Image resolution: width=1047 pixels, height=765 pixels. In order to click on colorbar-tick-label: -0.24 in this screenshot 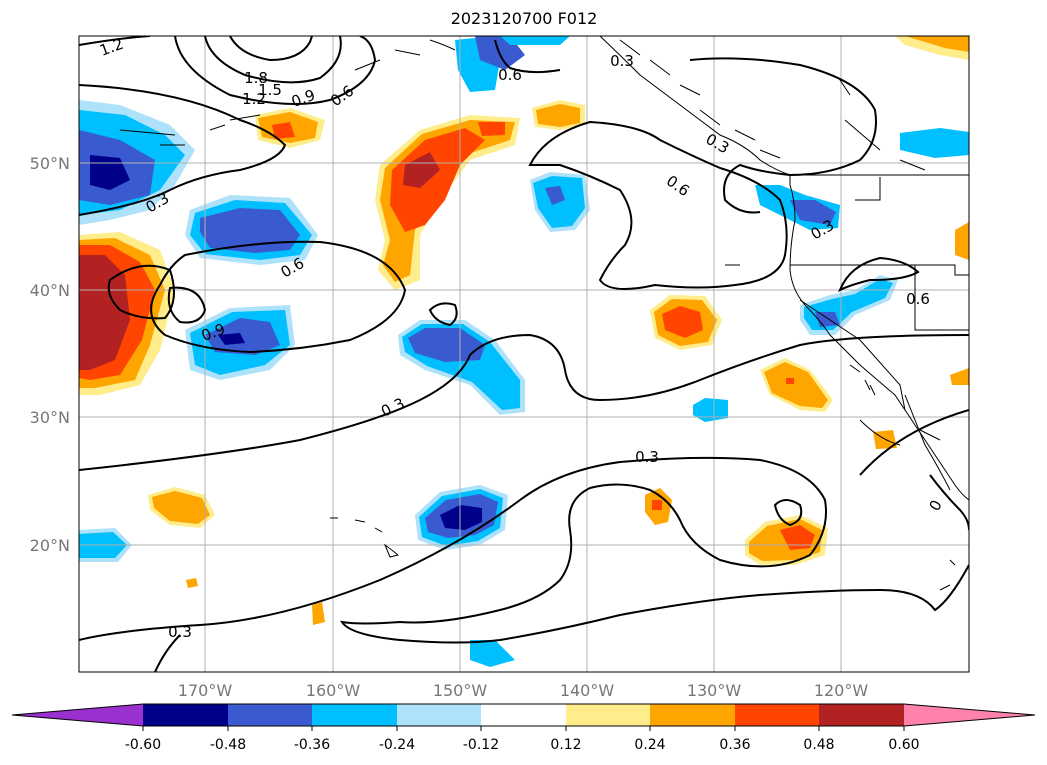, I will do `click(397, 745)`.